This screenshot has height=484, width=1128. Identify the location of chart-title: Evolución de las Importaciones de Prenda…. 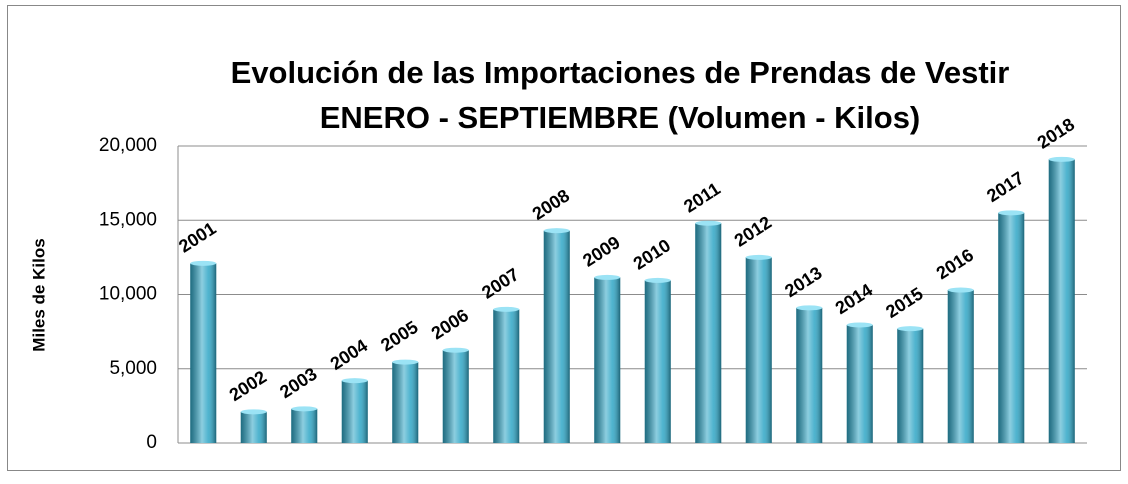
(620, 72).